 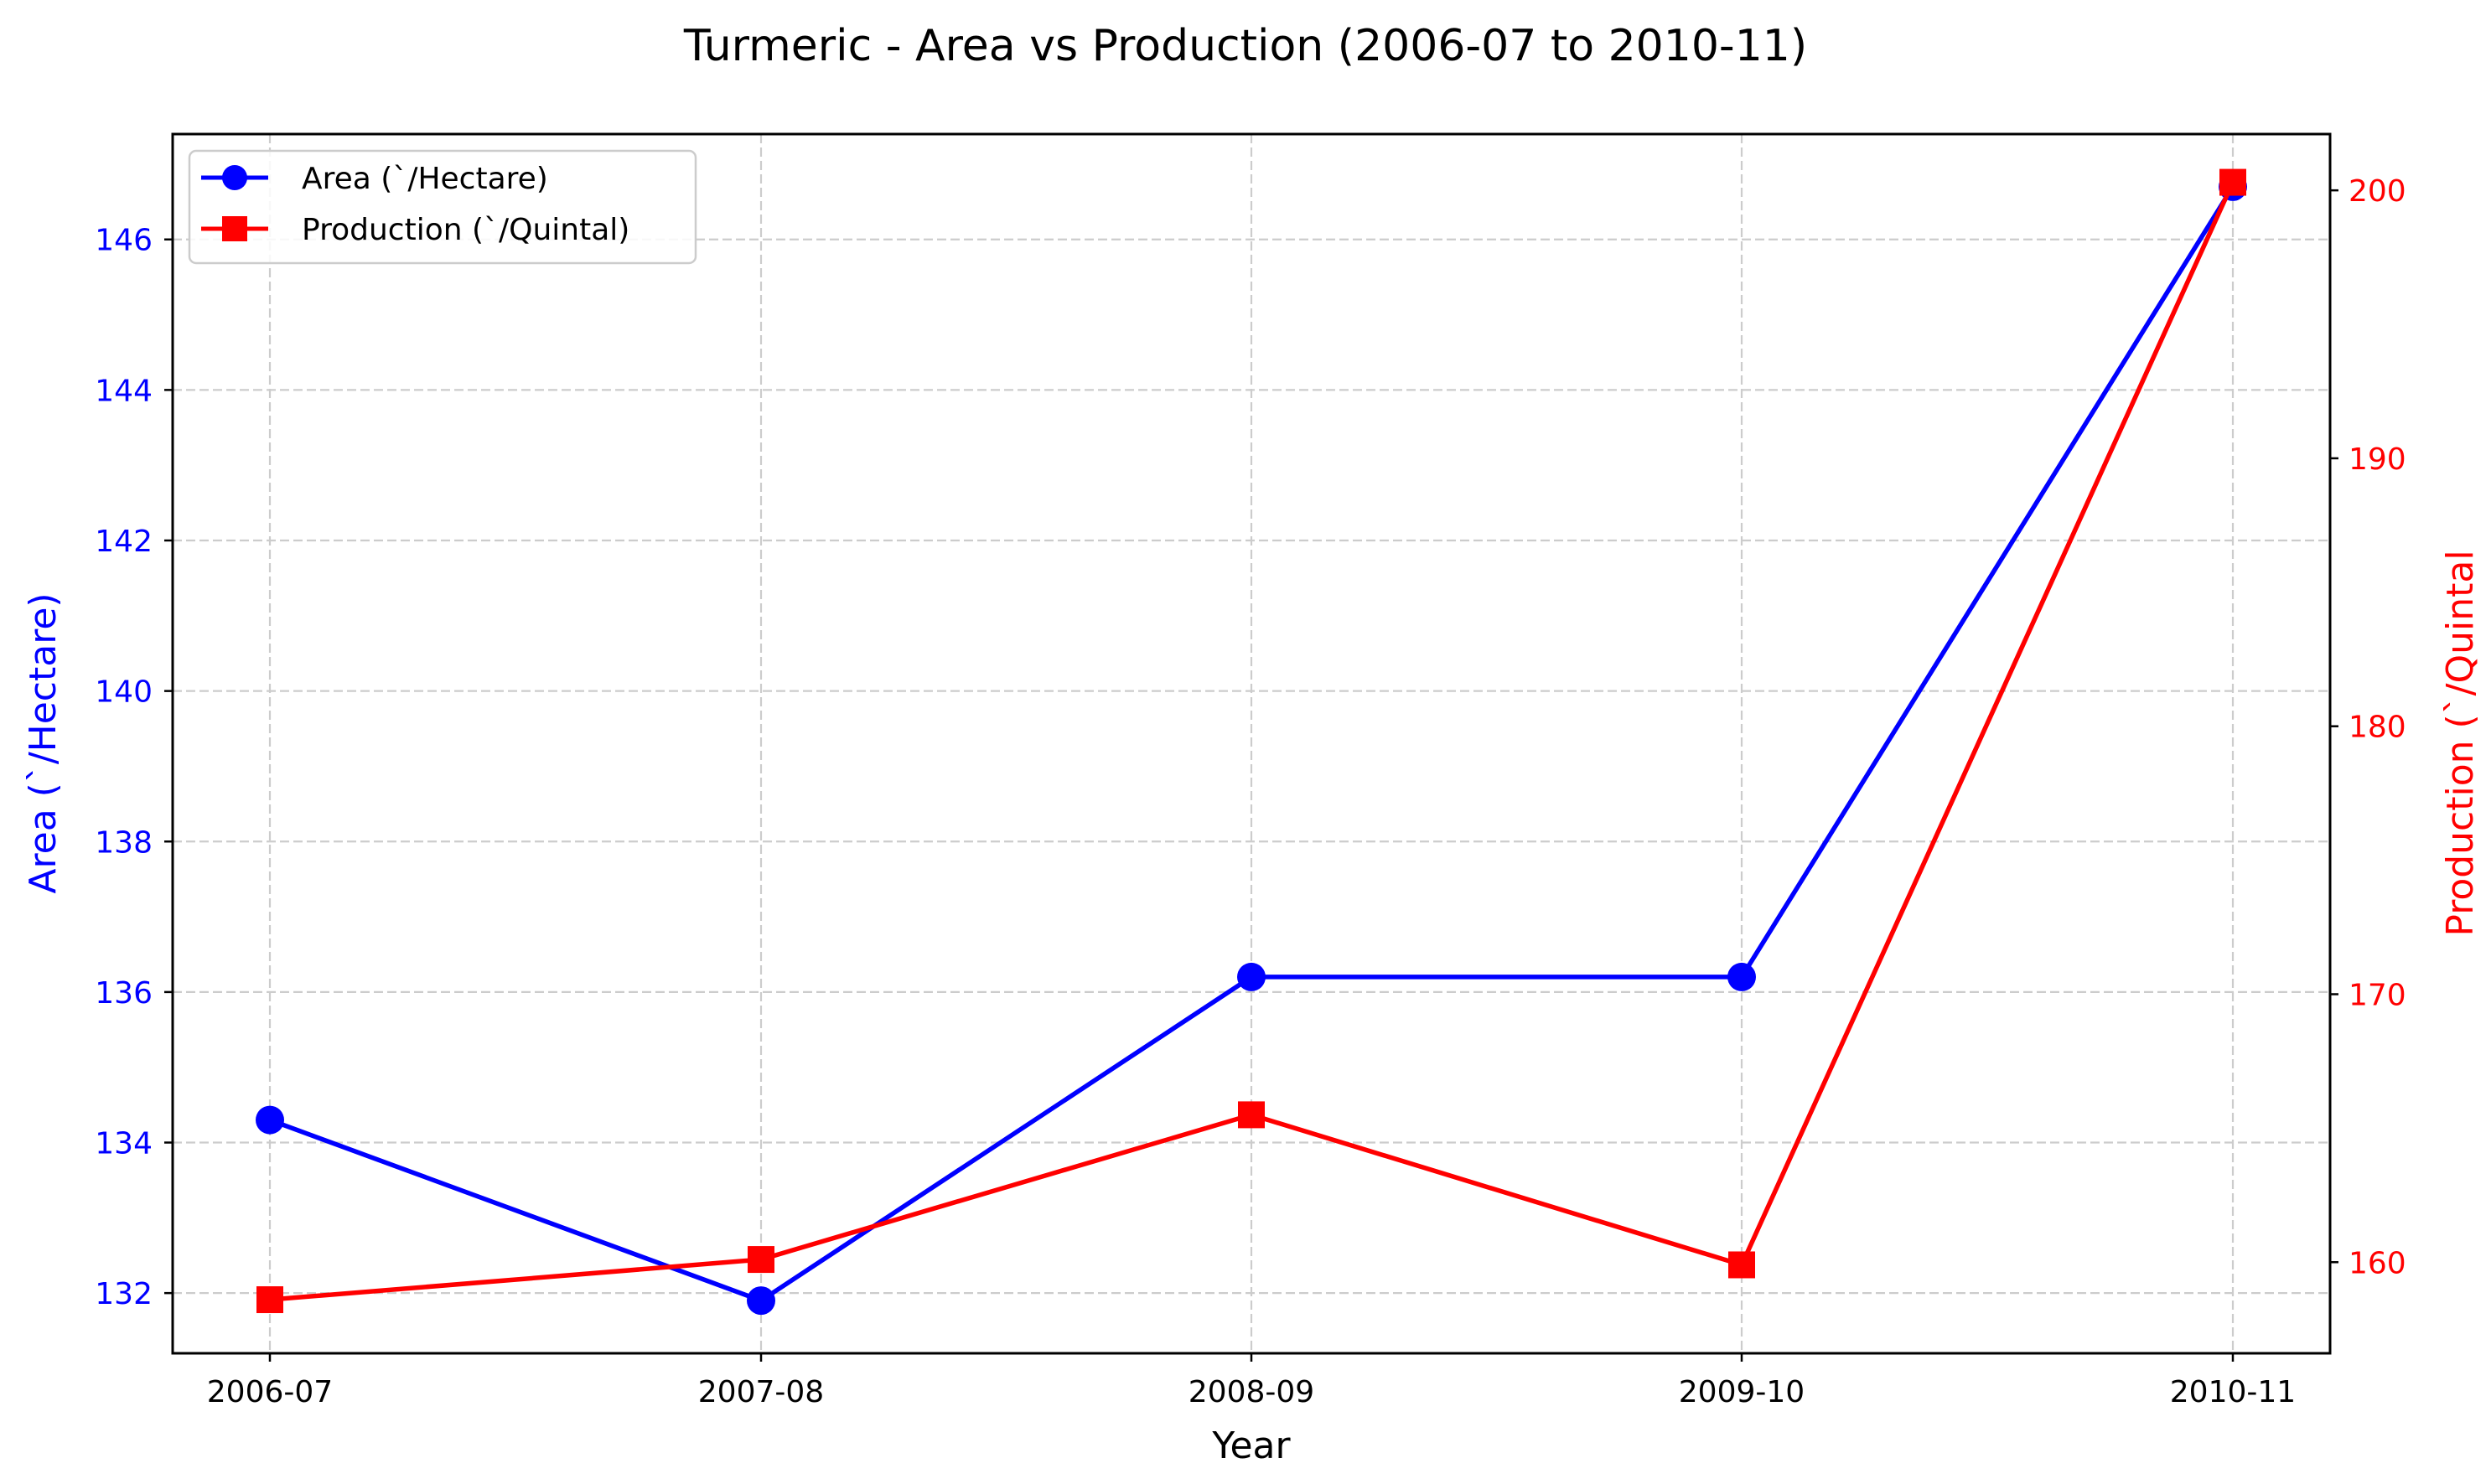 I want to click on x-tick-label: 2009-10, so click(x=1742, y=1392).